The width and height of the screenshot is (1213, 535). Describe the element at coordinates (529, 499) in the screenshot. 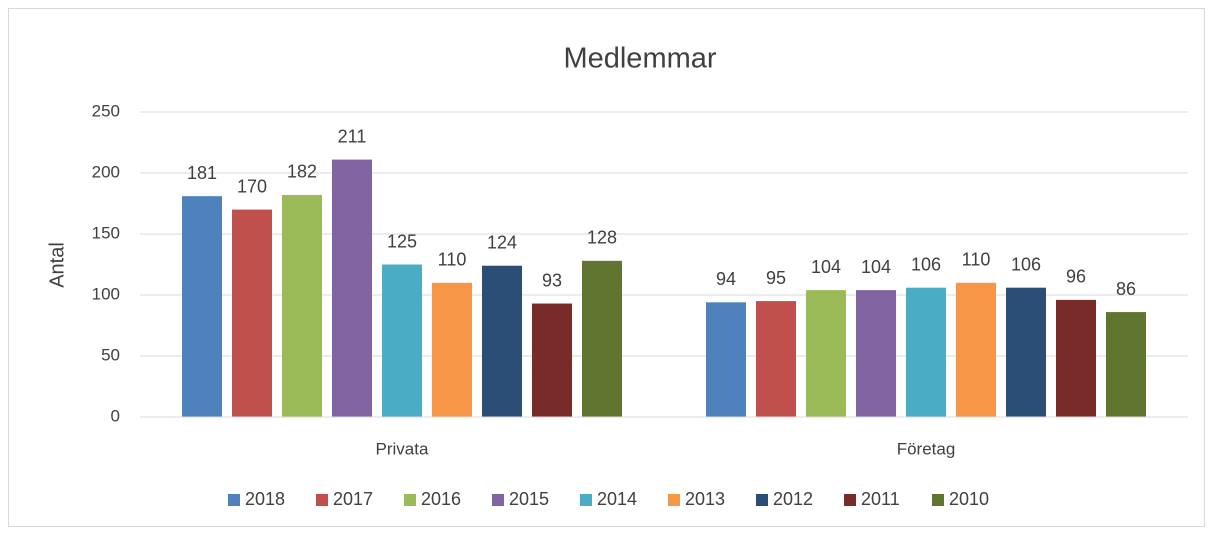

I see `legend-label: 2015` at that location.